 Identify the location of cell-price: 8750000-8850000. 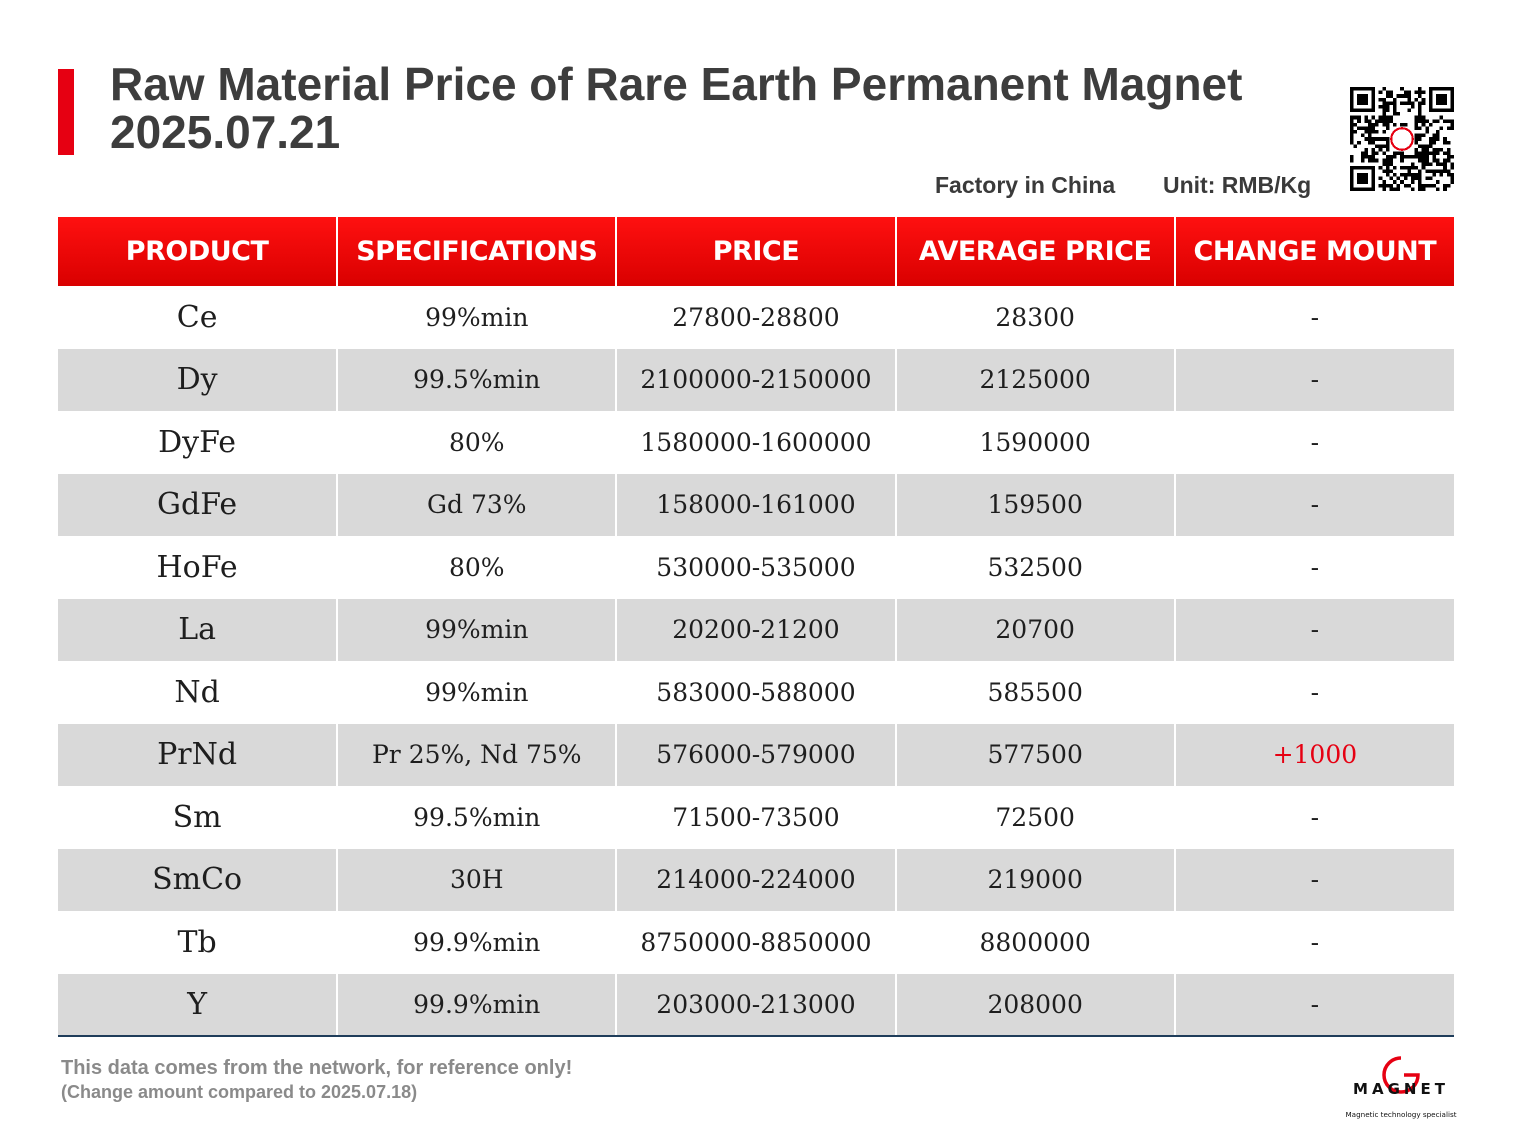
(755, 942).